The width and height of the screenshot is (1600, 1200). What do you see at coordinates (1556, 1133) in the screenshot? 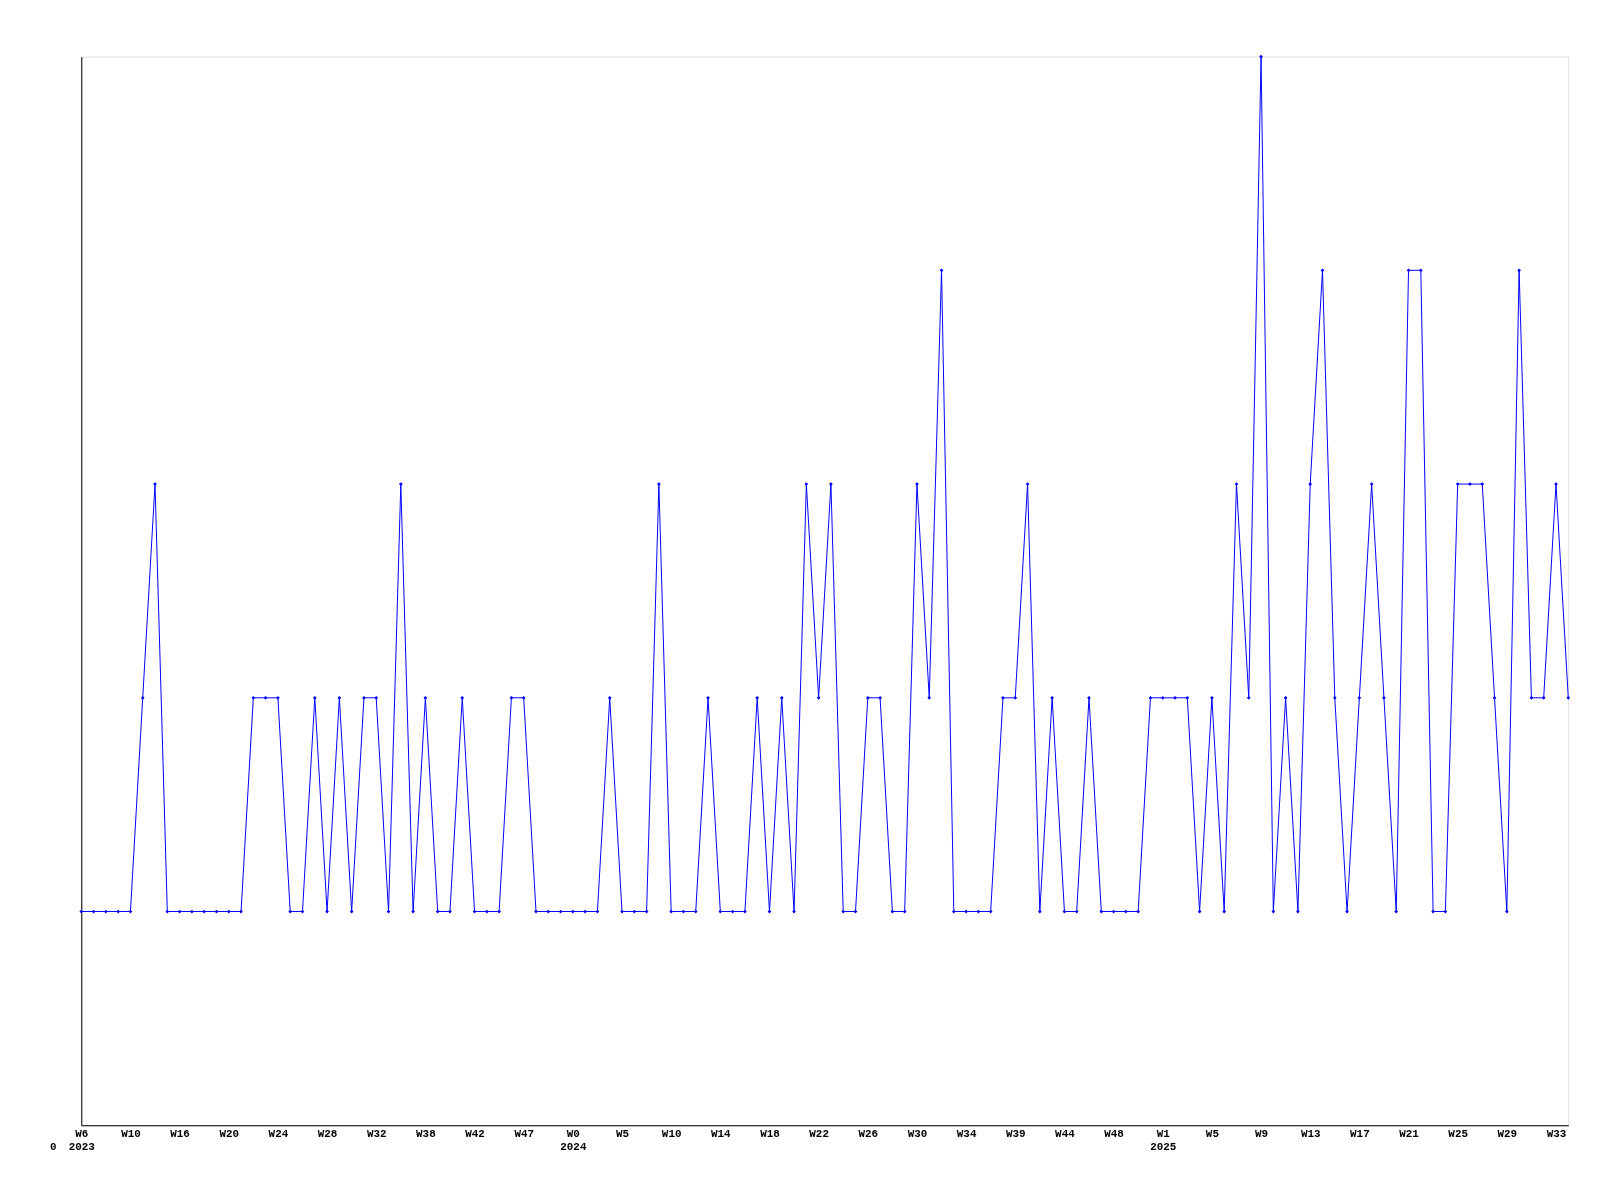
I see `x-tick-label: W33` at bounding box center [1556, 1133].